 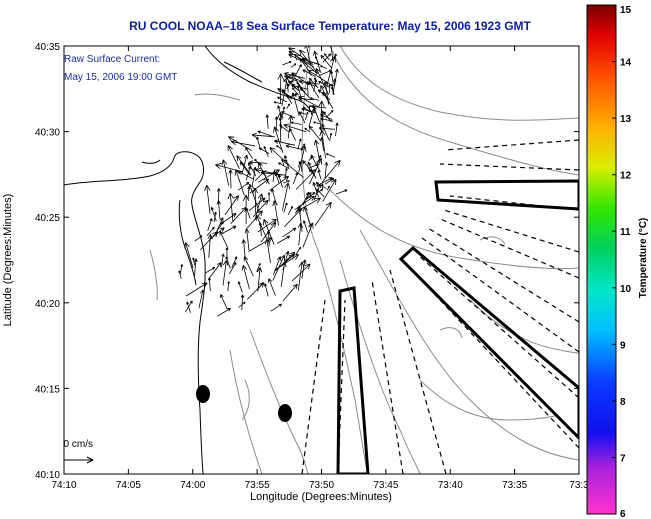 What do you see at coordinates (192, 485) in the screenshot?
I see `x-tick-label: 74:00` at bounding box center [192, 485].